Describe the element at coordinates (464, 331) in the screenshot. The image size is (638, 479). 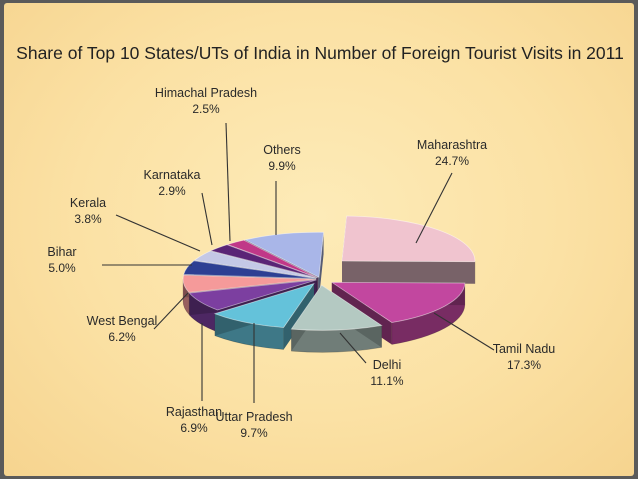
I see `leader-line-tamil-nadu` at that location.